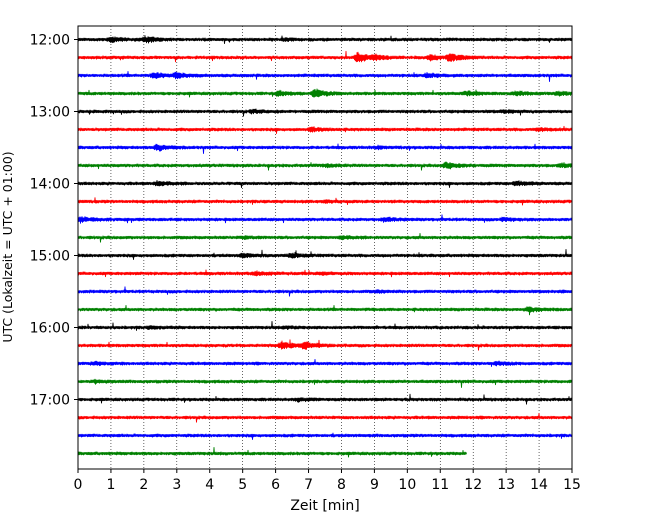 The image size is (650, 520). What do you see at coordinates (209, 485) in the screenshot?
I see `x-tick-label: 4` at bounding box center [209, 485].